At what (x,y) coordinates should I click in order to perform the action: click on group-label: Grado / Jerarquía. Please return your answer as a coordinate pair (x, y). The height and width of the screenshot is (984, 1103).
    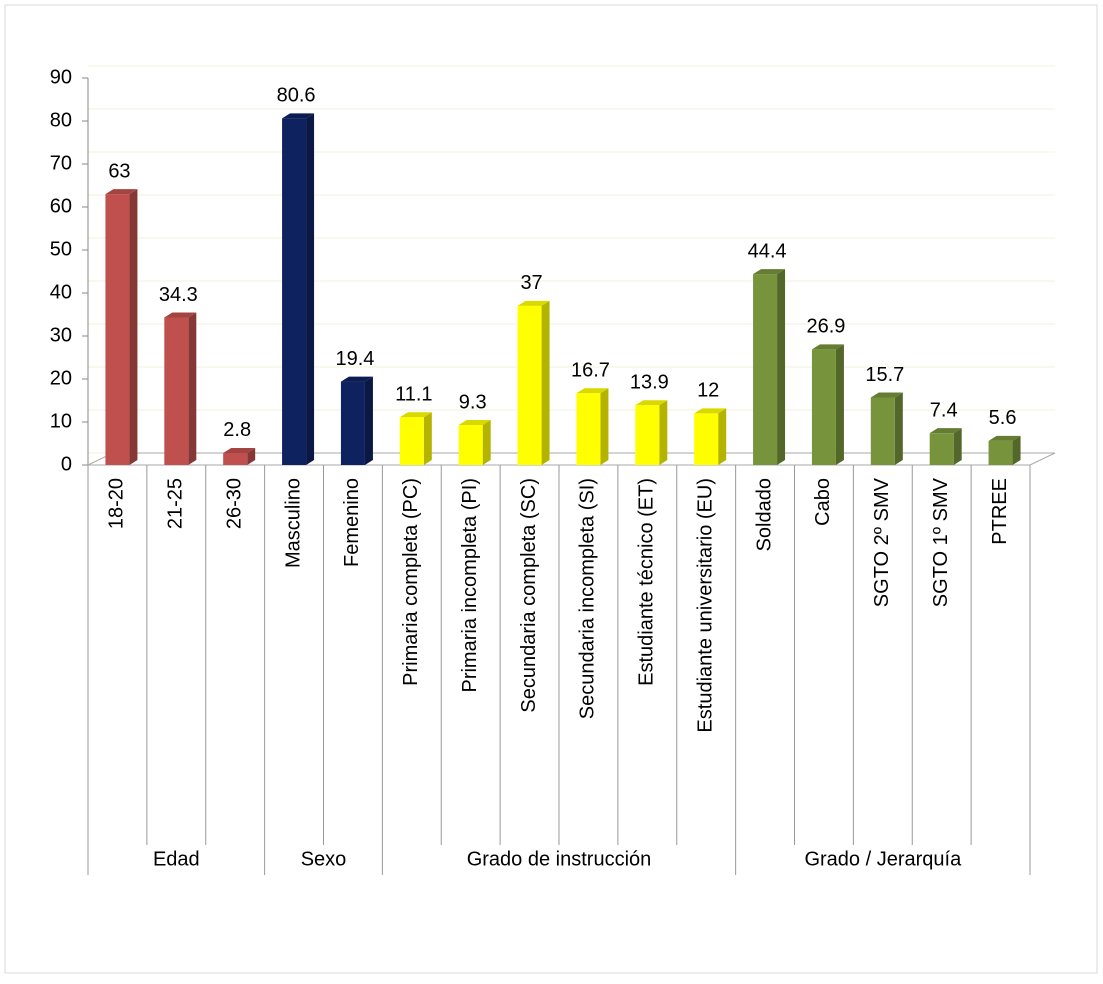
    Looking at the image, I should click on (883, 859).